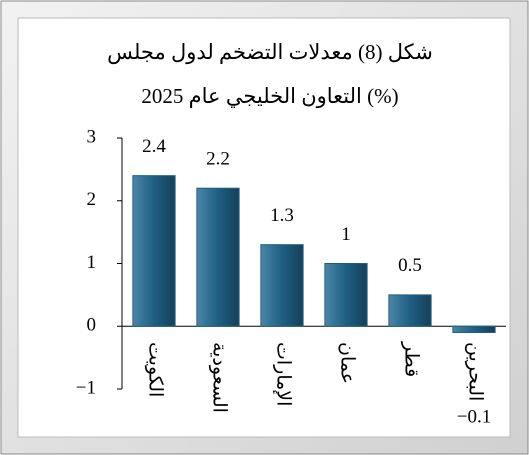 Image resolution: width=529 pixels, height=455 pixels. What do you see at coordinates (92, 262) in the screenshot?
I see `y-tick-label: 1` at bounding box center [92, 262].